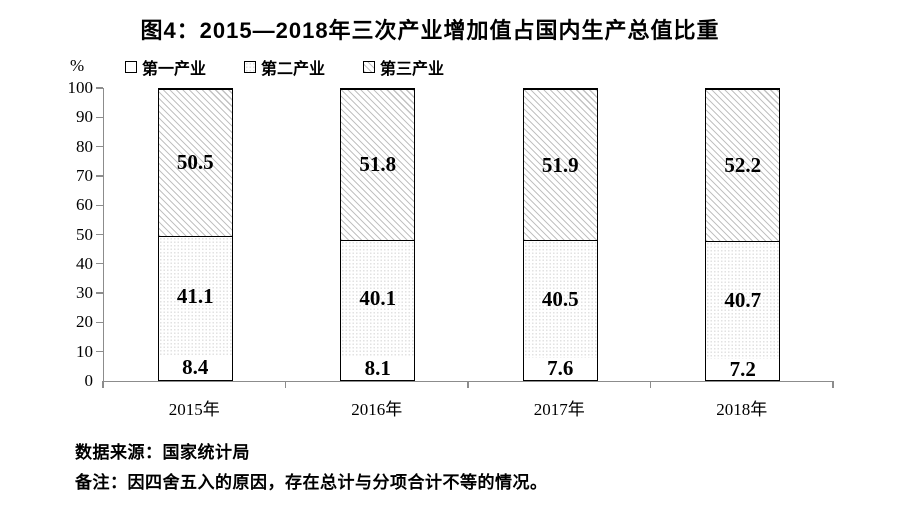 This screenshot has width=900, height=518. I want to click on bar-segment-第二产业: 41.1, so click(195, 295).